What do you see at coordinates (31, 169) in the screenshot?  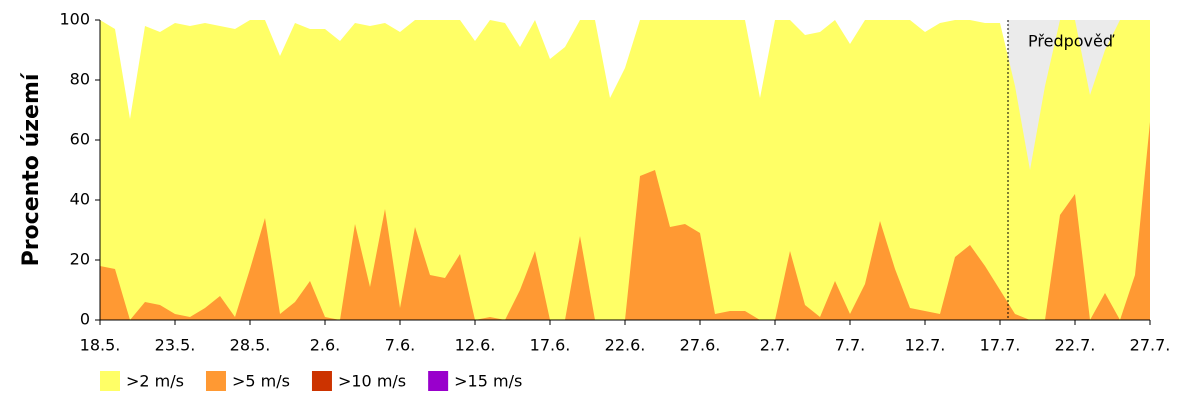 I see `y-axis-title: Procento území` at bounding box center [31, 169].